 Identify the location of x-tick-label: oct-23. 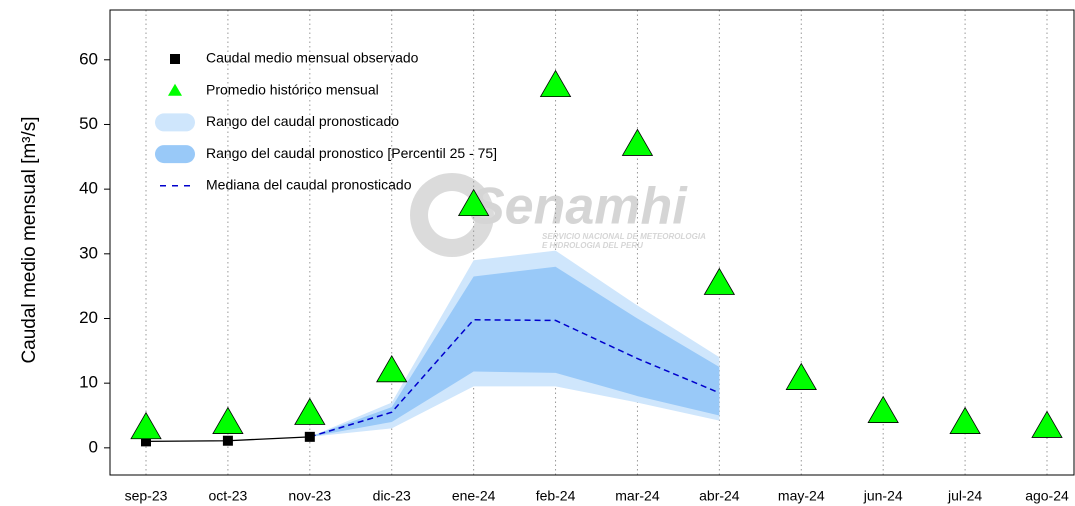
(227, 496).